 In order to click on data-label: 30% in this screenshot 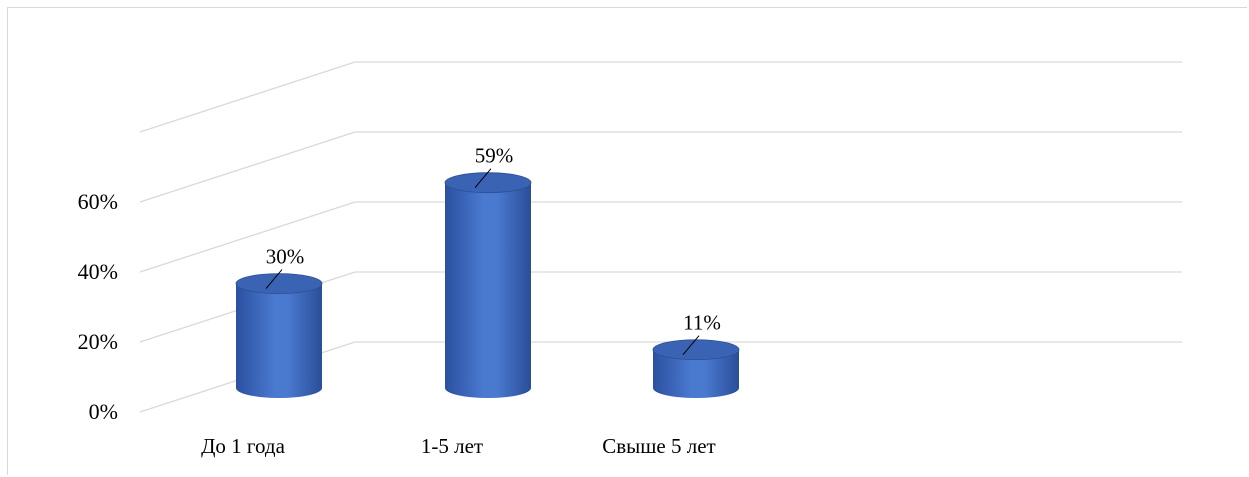, I will do `click(285, 257)`.